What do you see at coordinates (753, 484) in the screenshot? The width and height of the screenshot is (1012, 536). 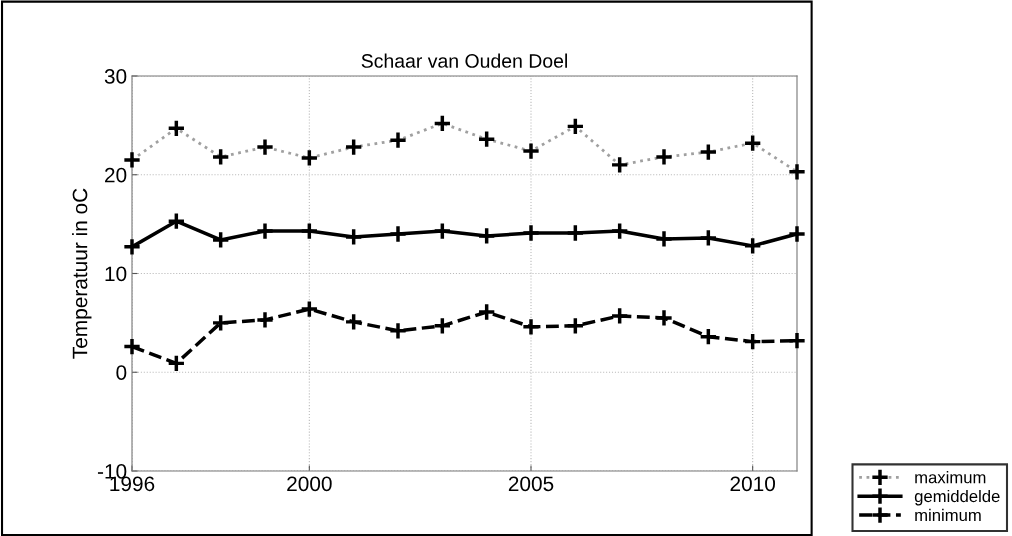 I see `x-tick-label: 2010` at bounding box center [753, 484].